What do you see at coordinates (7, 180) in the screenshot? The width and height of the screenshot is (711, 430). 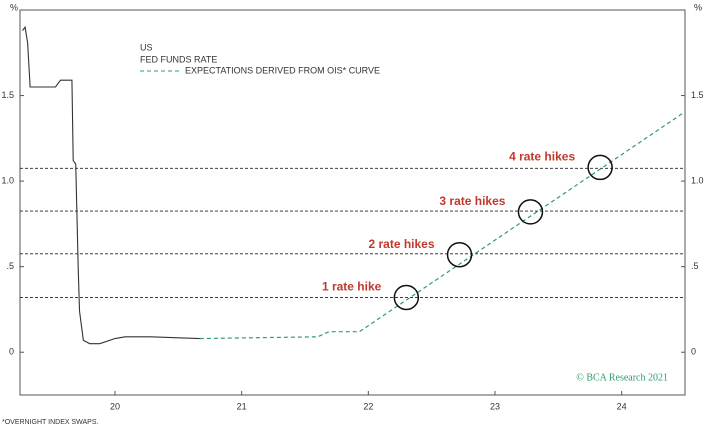 I see `y-tick-label: 1.0` at bounding box center [7, 180].